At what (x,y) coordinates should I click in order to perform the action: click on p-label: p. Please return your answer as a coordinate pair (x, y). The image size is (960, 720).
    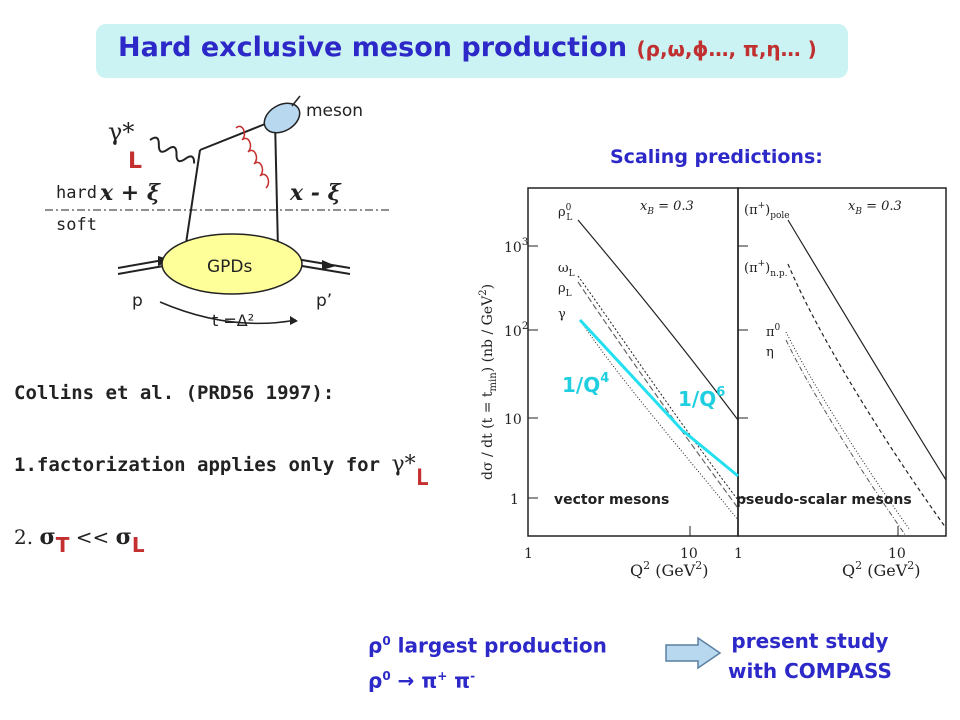
    Looking at the image, I should click on (137, 301).